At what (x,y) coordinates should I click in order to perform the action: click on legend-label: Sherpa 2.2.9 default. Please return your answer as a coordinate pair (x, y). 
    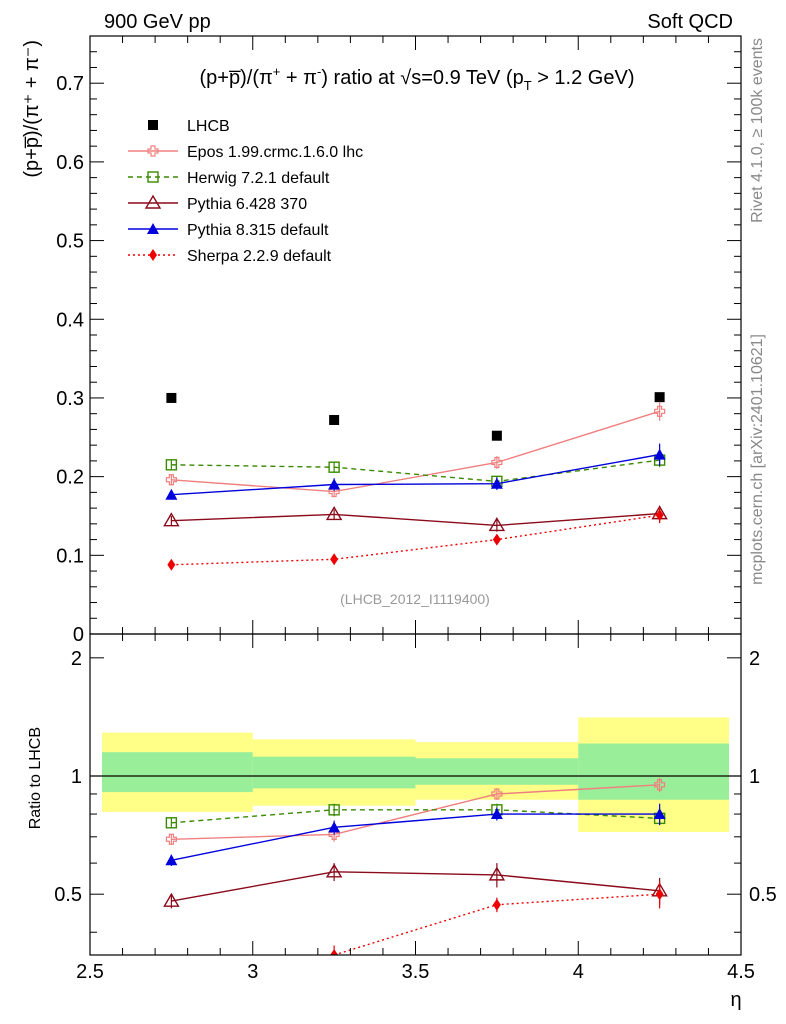
    Looking at the image, I should click on (259, 256).